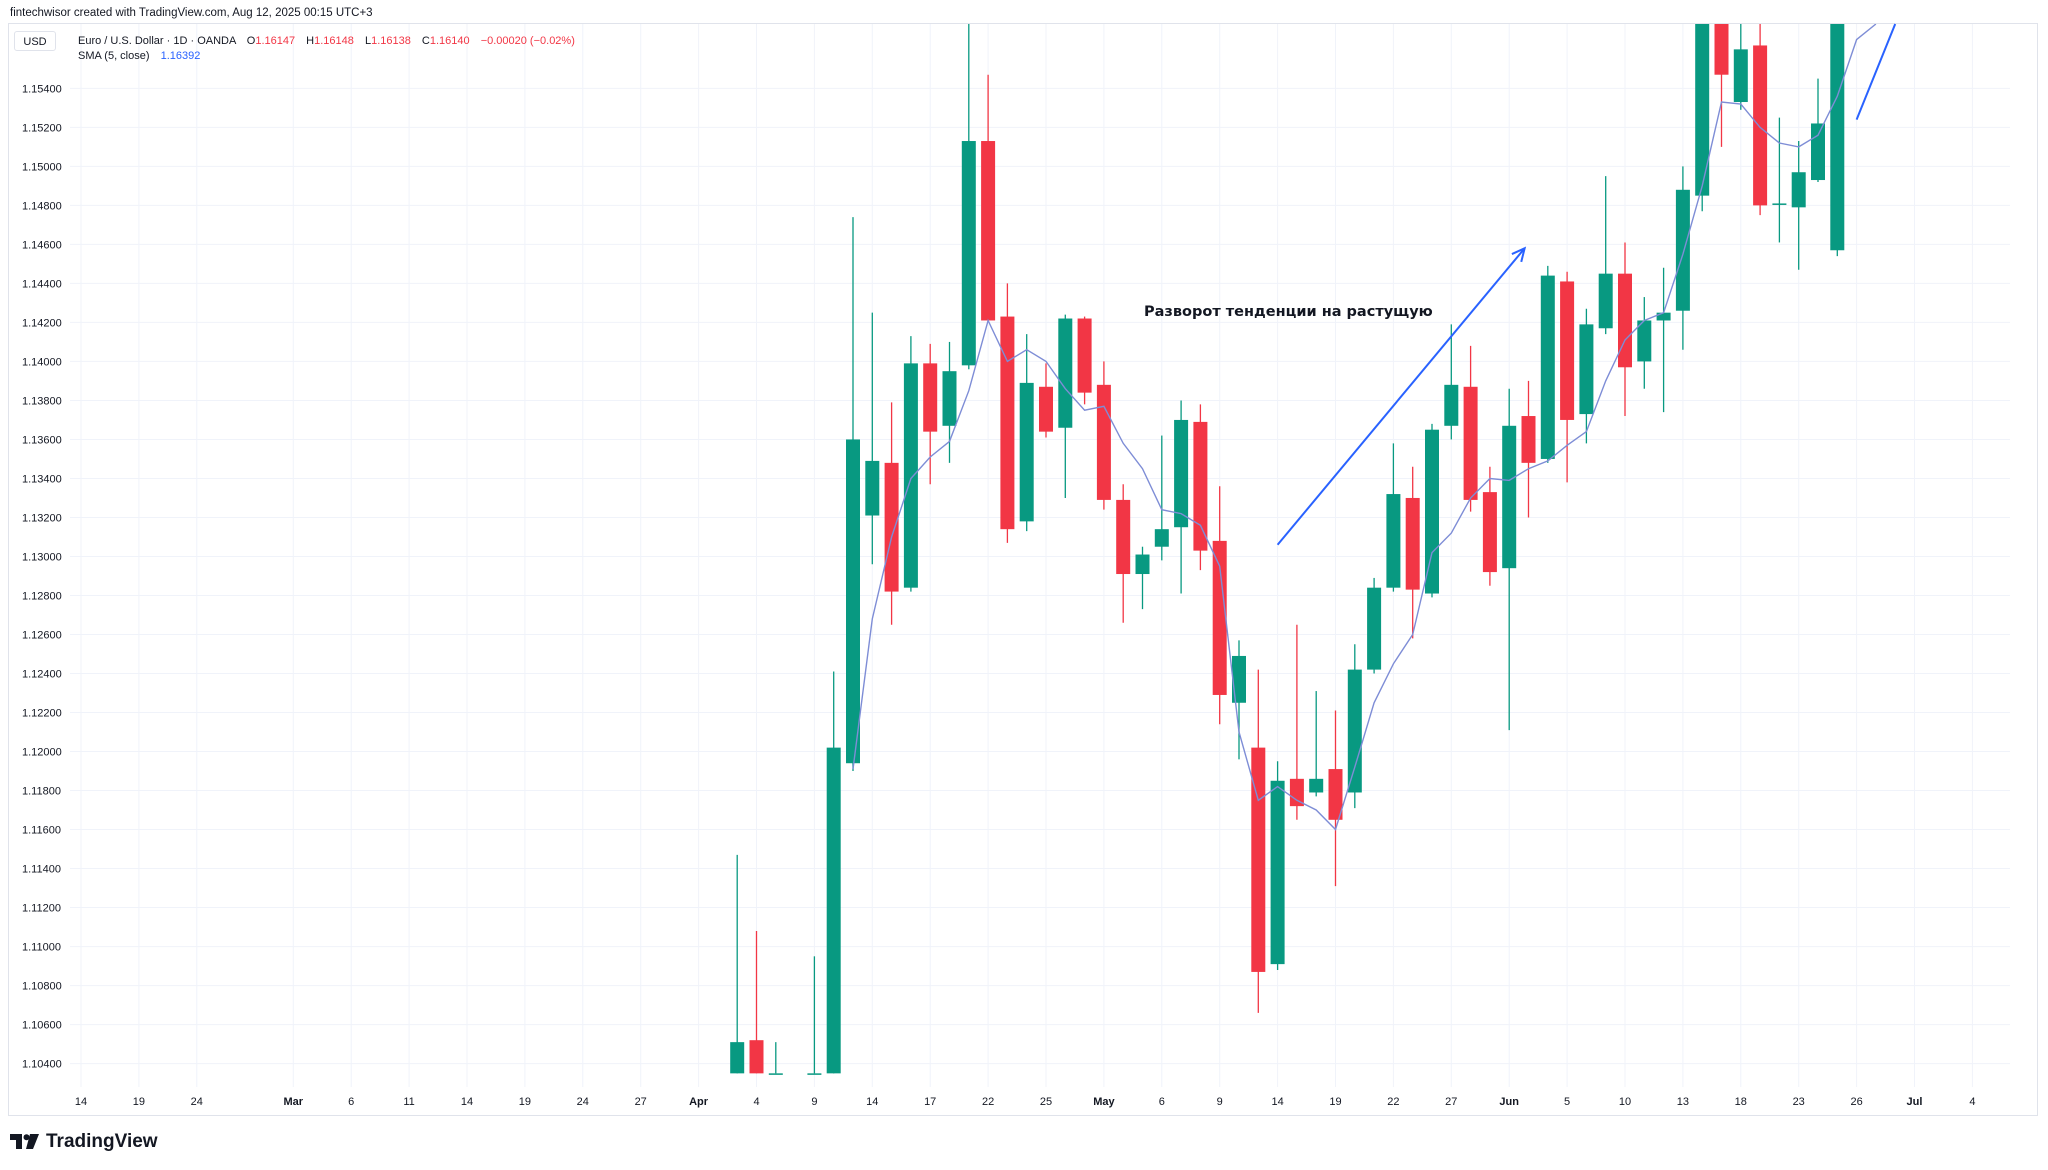 Image resolution: width=2048 pixels, height=1170 pixels. Describe the element at coordinates (42, 401) in the screenshot. I see `y-tick-label: 1.13800` at that location.